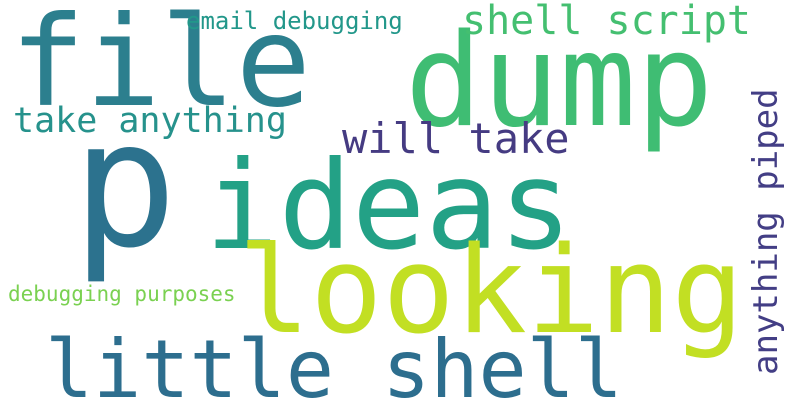 This screenshot has width=800, height=400. Describe the element at coordinates (294, 21) in the screenshot. I see `word-email-debugging: email debugging` at that location.